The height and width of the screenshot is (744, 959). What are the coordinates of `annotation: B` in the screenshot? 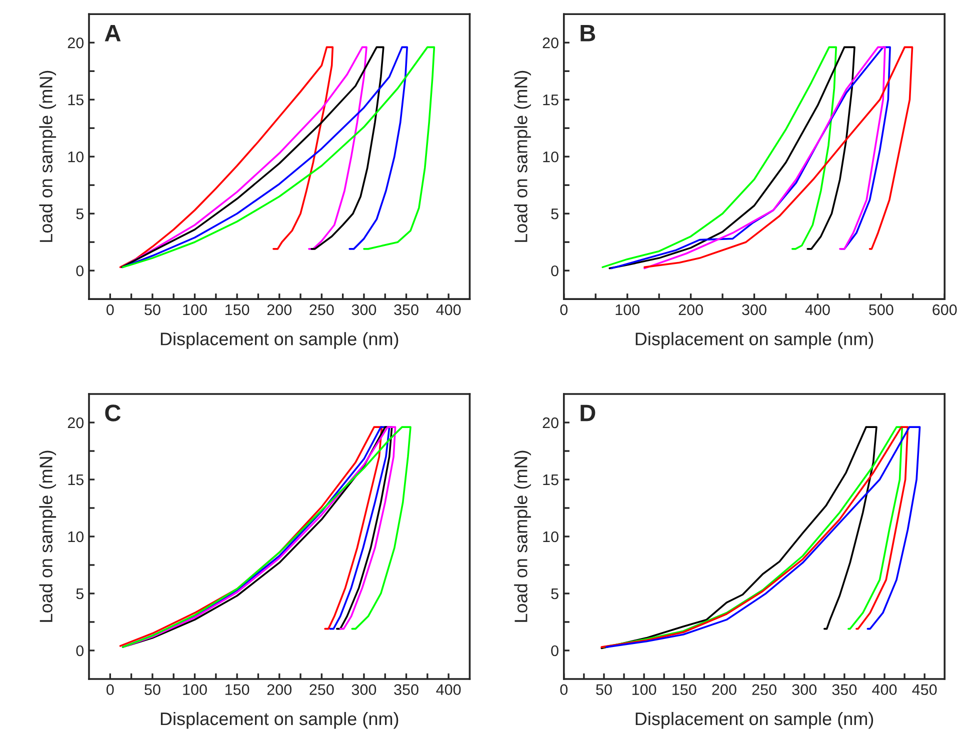 It's located at (588, 33).